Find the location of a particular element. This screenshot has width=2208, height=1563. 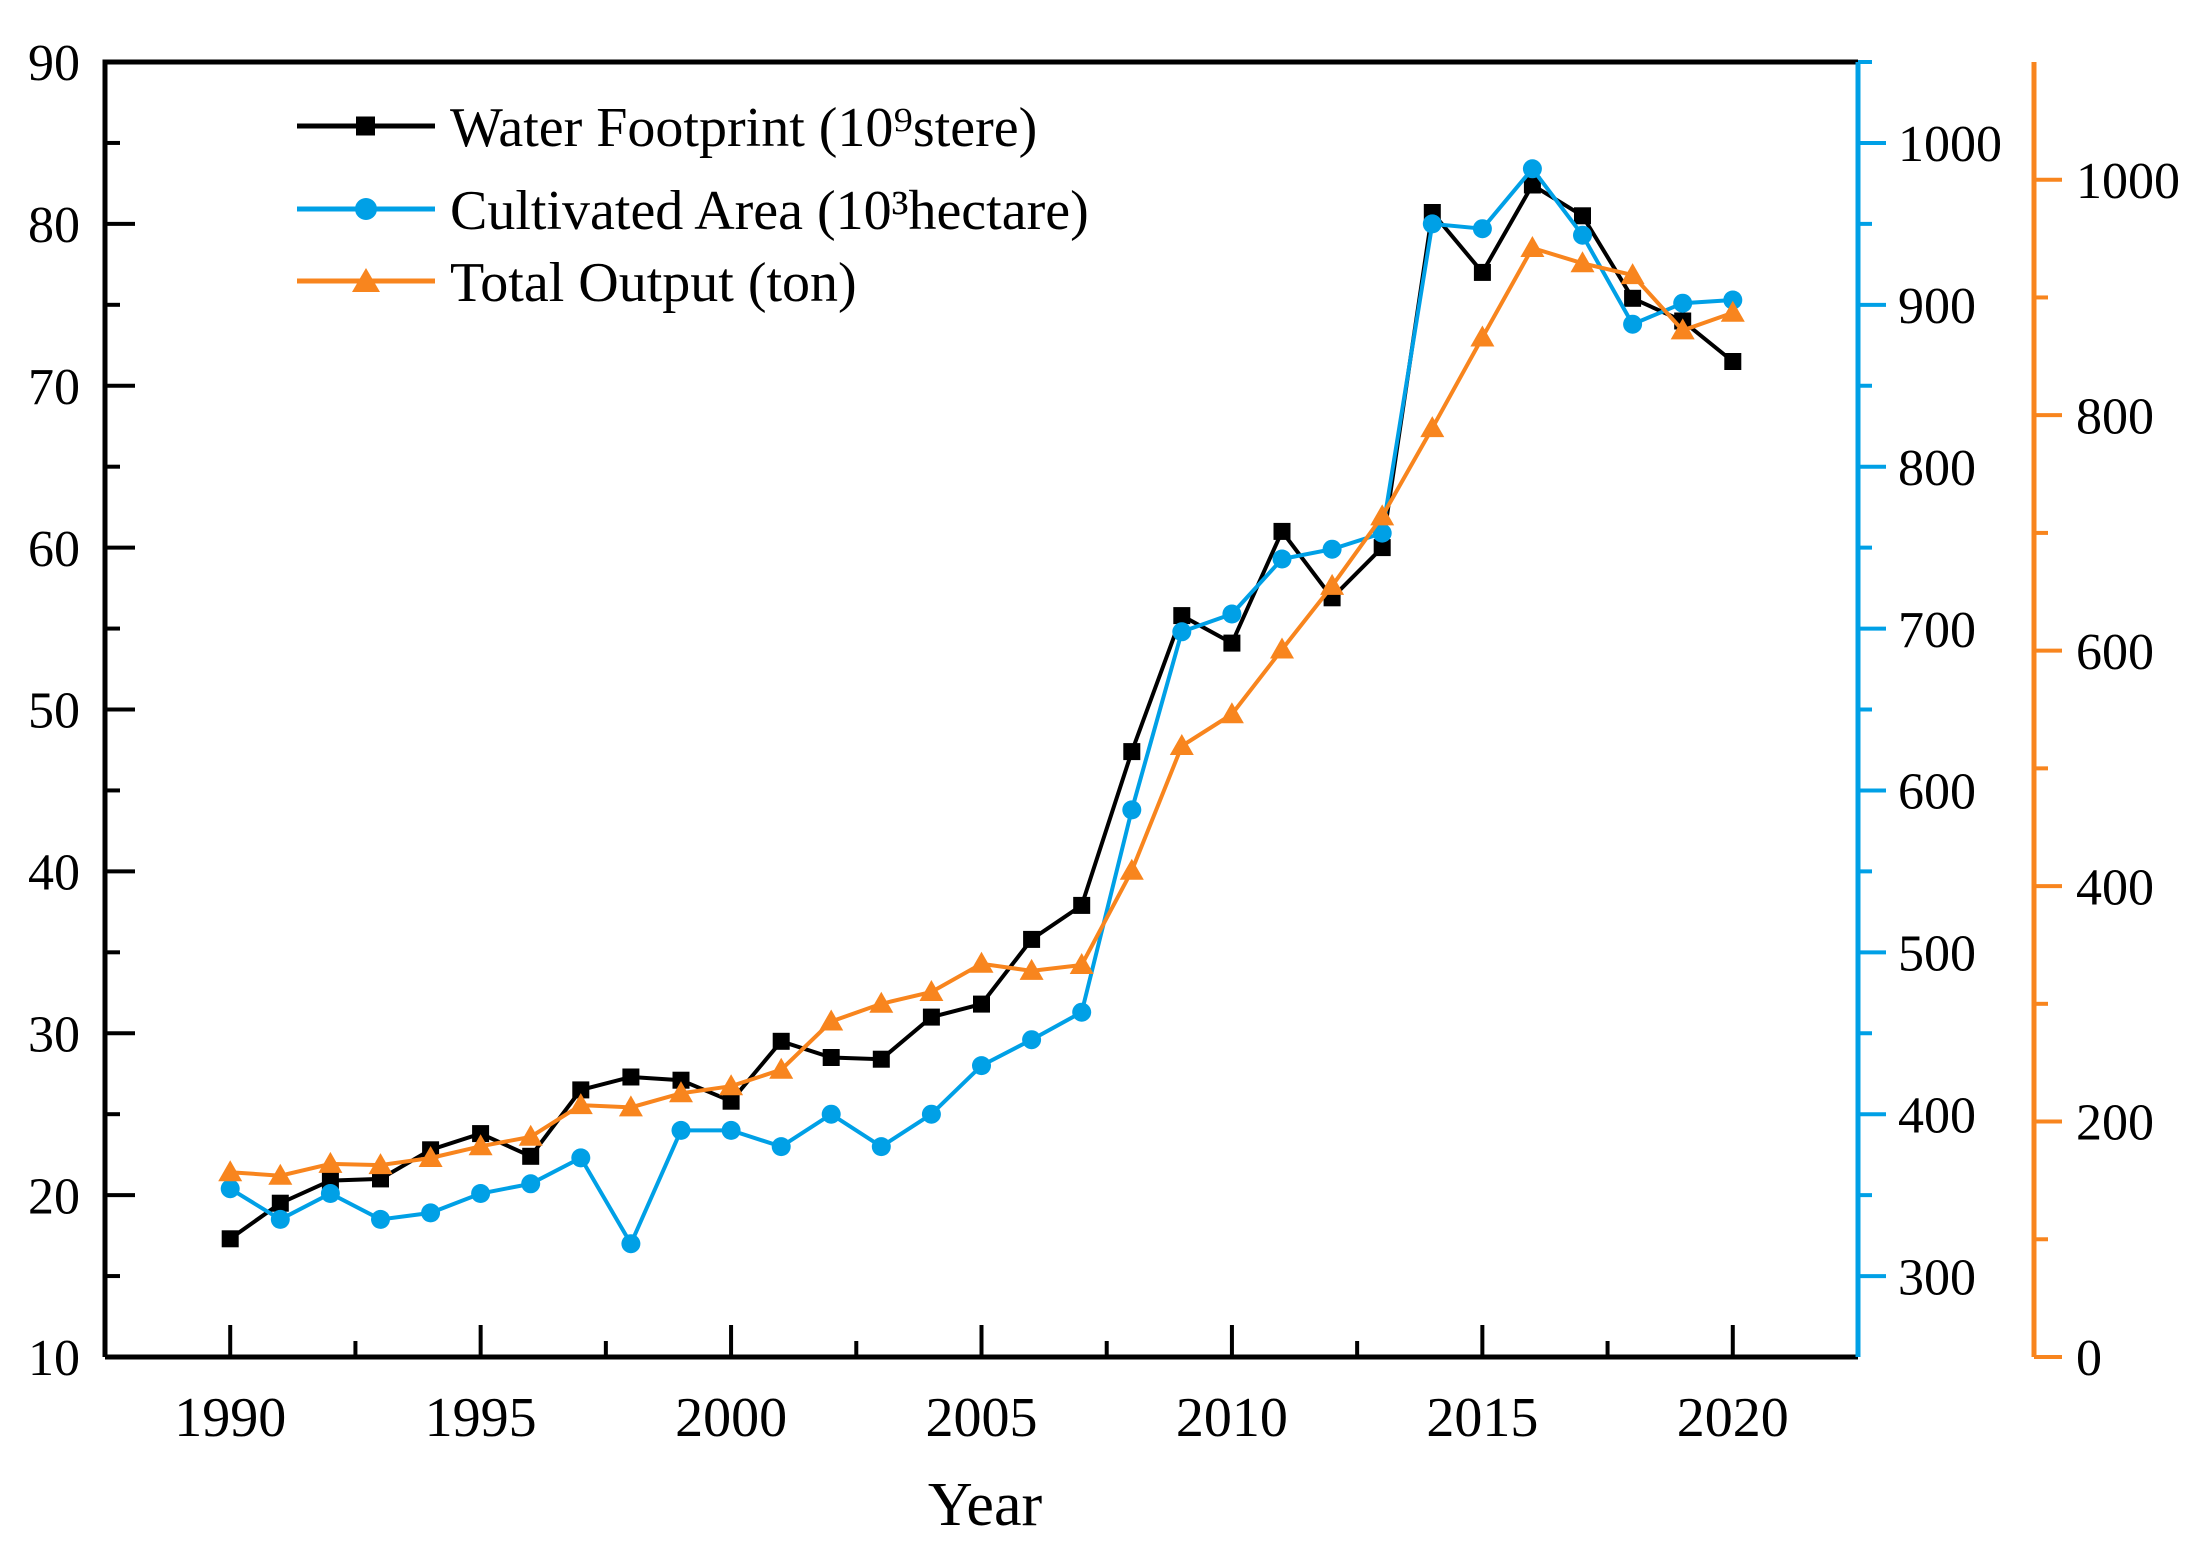

blue-tick-label: 500 is located at coordinates (1937, 954).